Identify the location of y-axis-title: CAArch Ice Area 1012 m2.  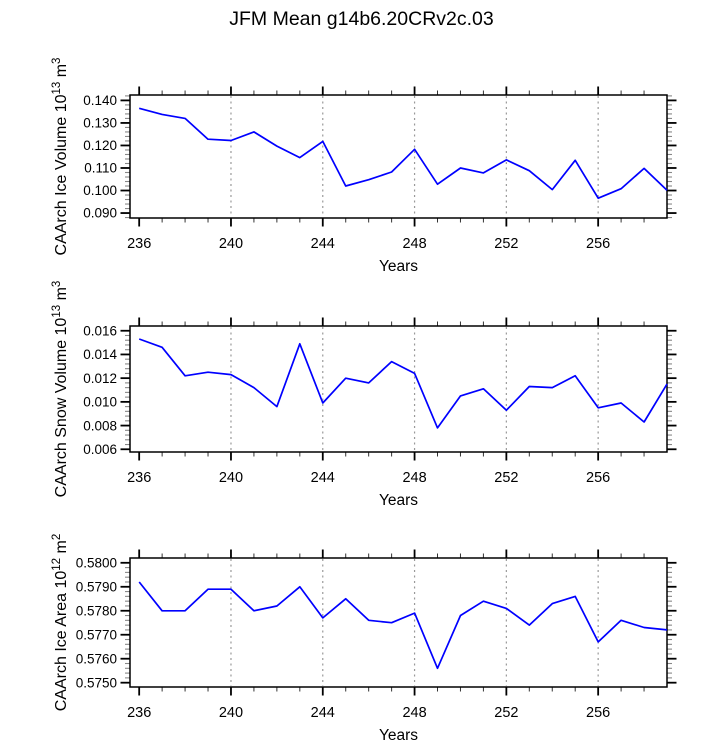
(60, 623).